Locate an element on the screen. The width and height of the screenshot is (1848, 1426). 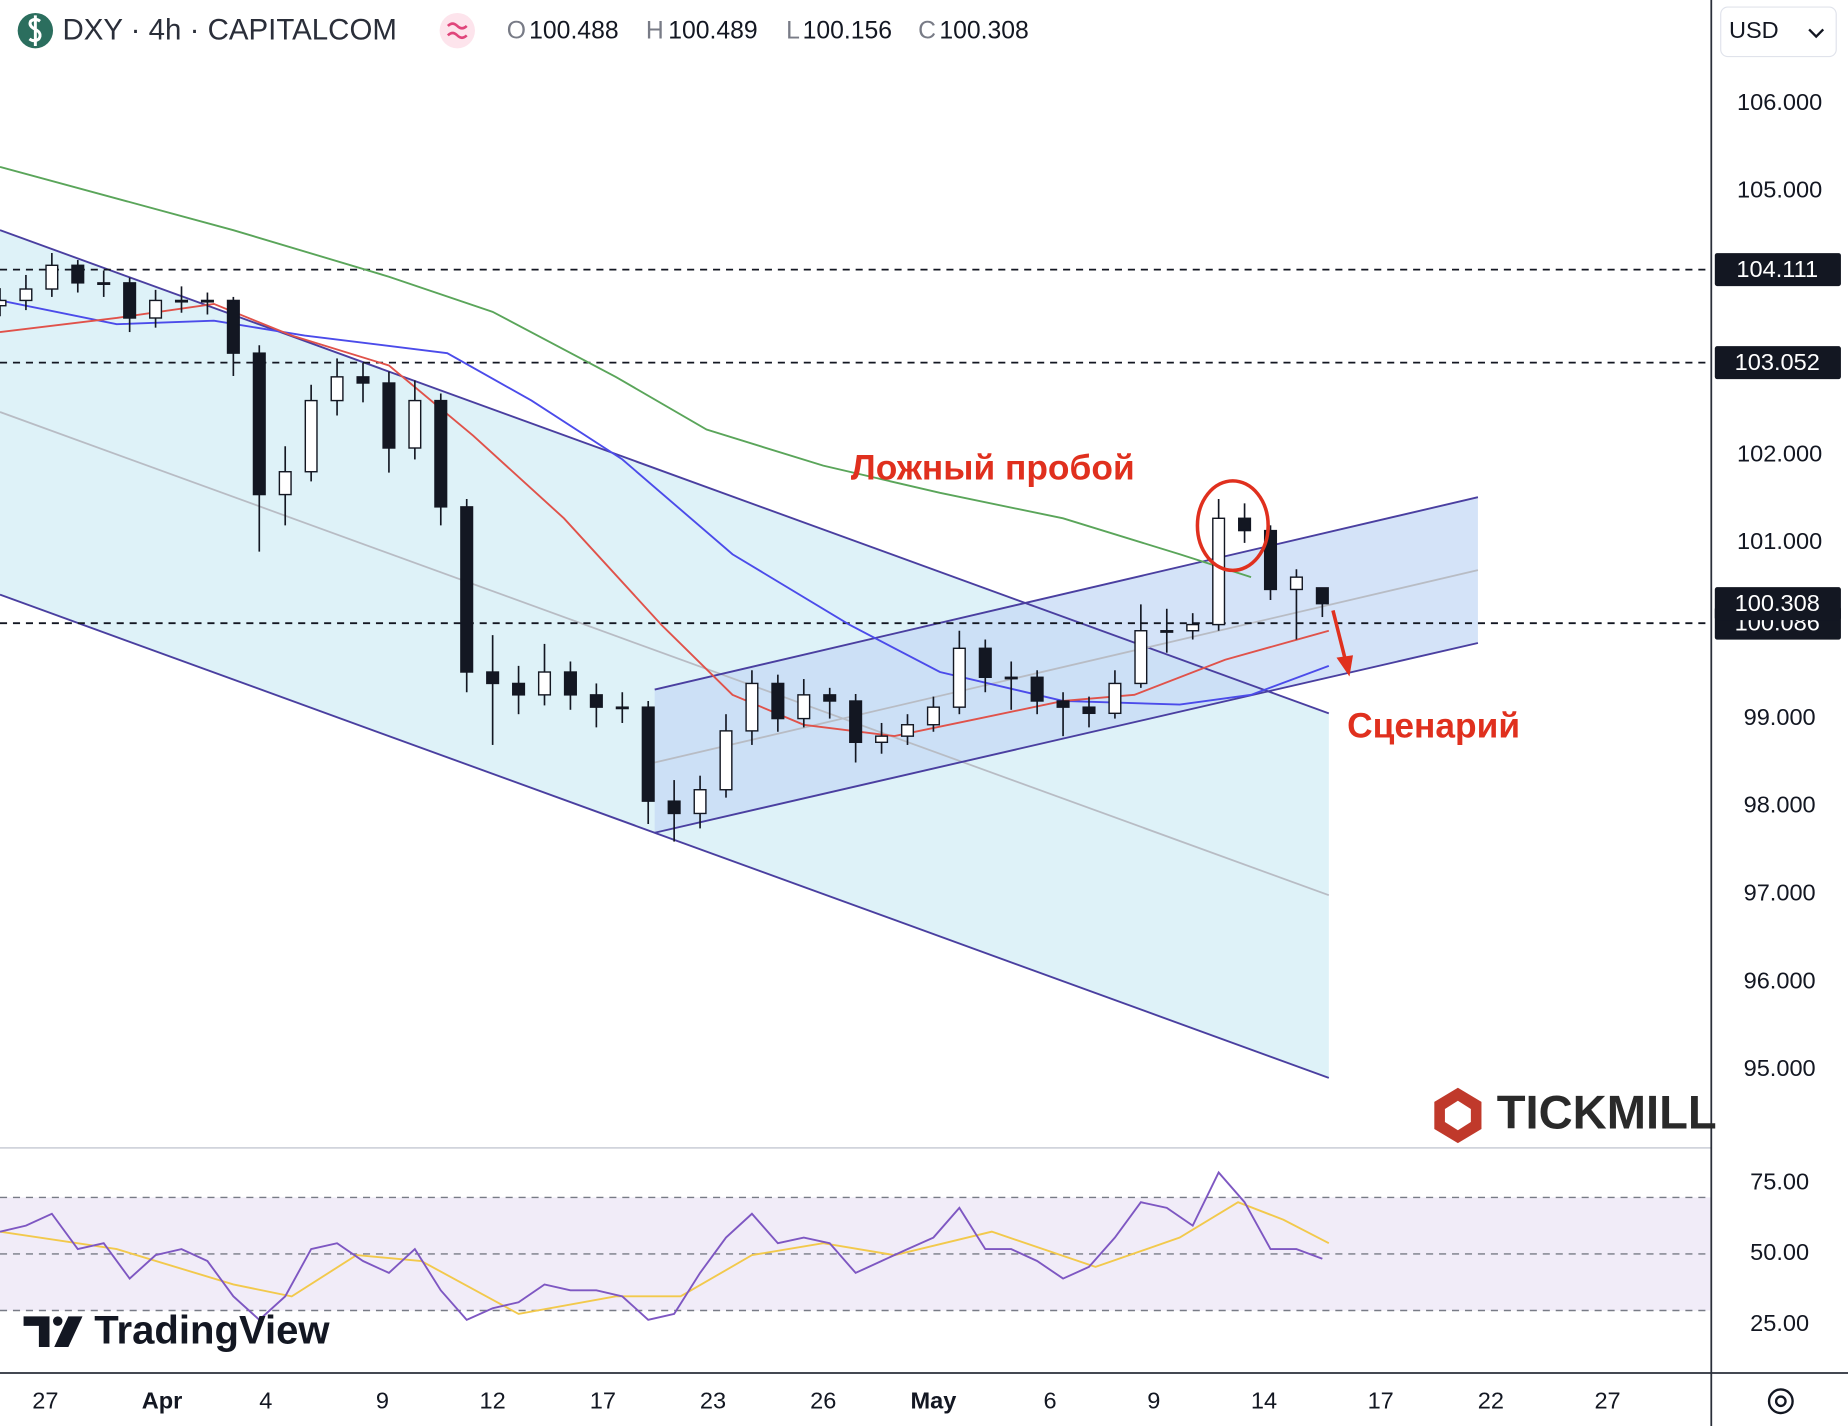
currency-dropdown: USD is located at coordinates (1778, 32).